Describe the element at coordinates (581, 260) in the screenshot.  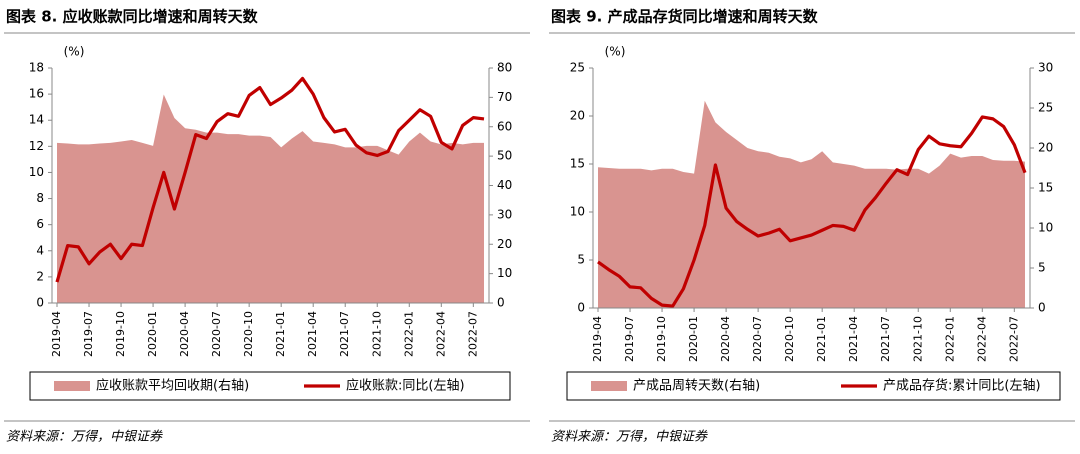
I see `y-tick-label: 5` at that location.